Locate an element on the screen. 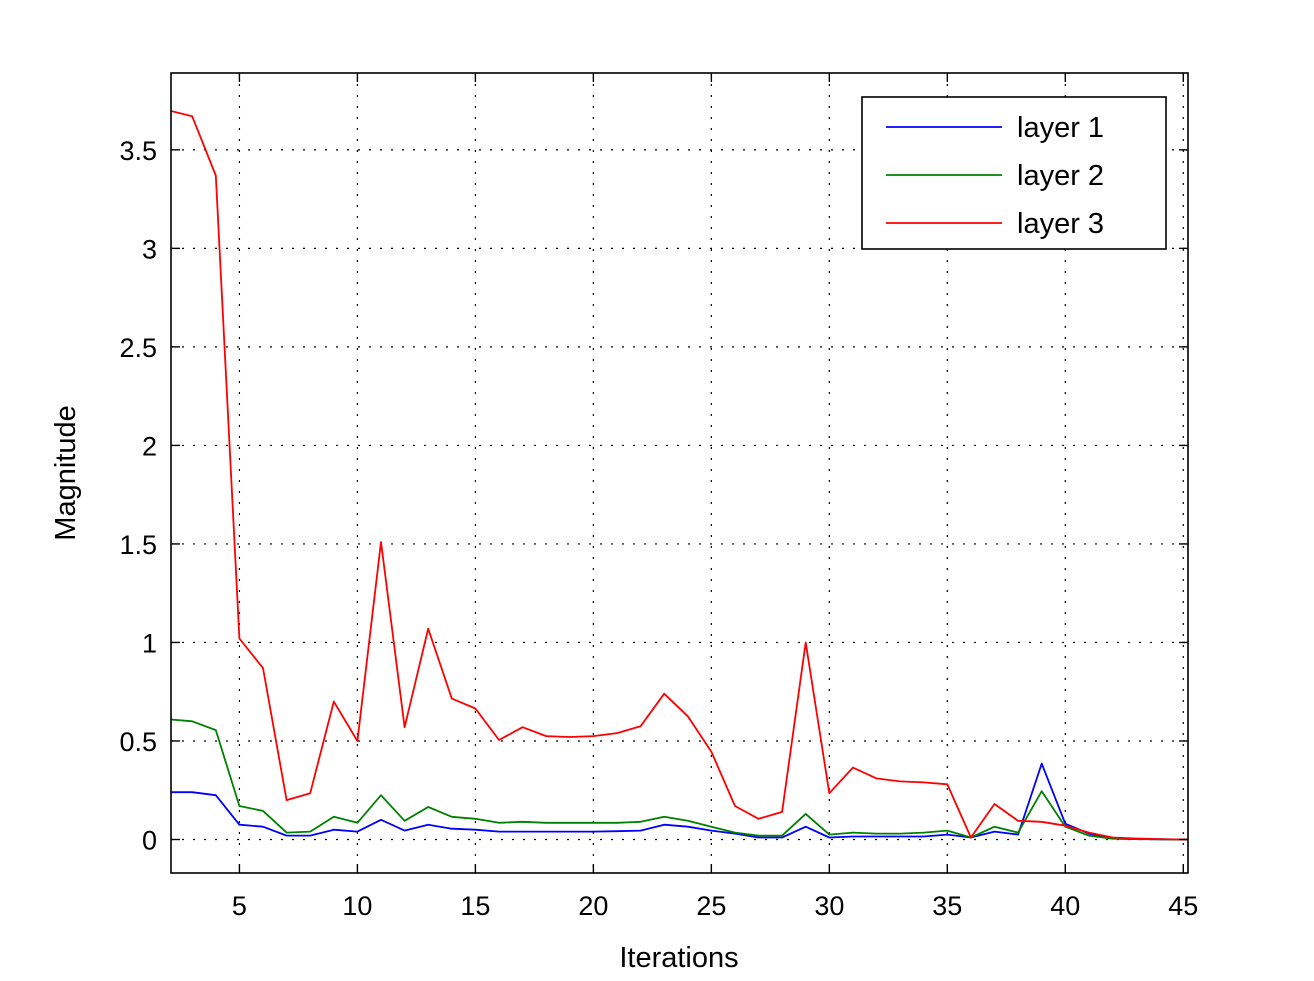  x-tick-labels: 5 10 15 20 25 30 35 40 45 is located at coordinates (715, 906).